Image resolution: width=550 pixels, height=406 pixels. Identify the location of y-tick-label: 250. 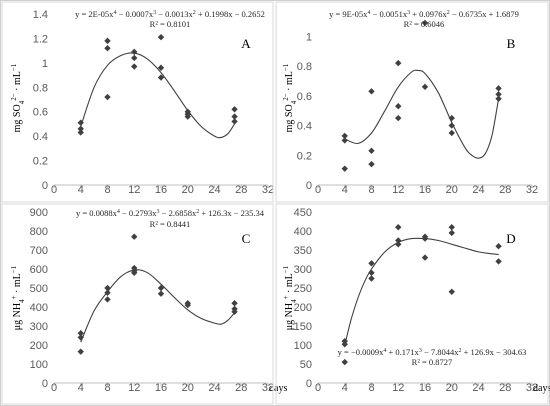
(303, 289).